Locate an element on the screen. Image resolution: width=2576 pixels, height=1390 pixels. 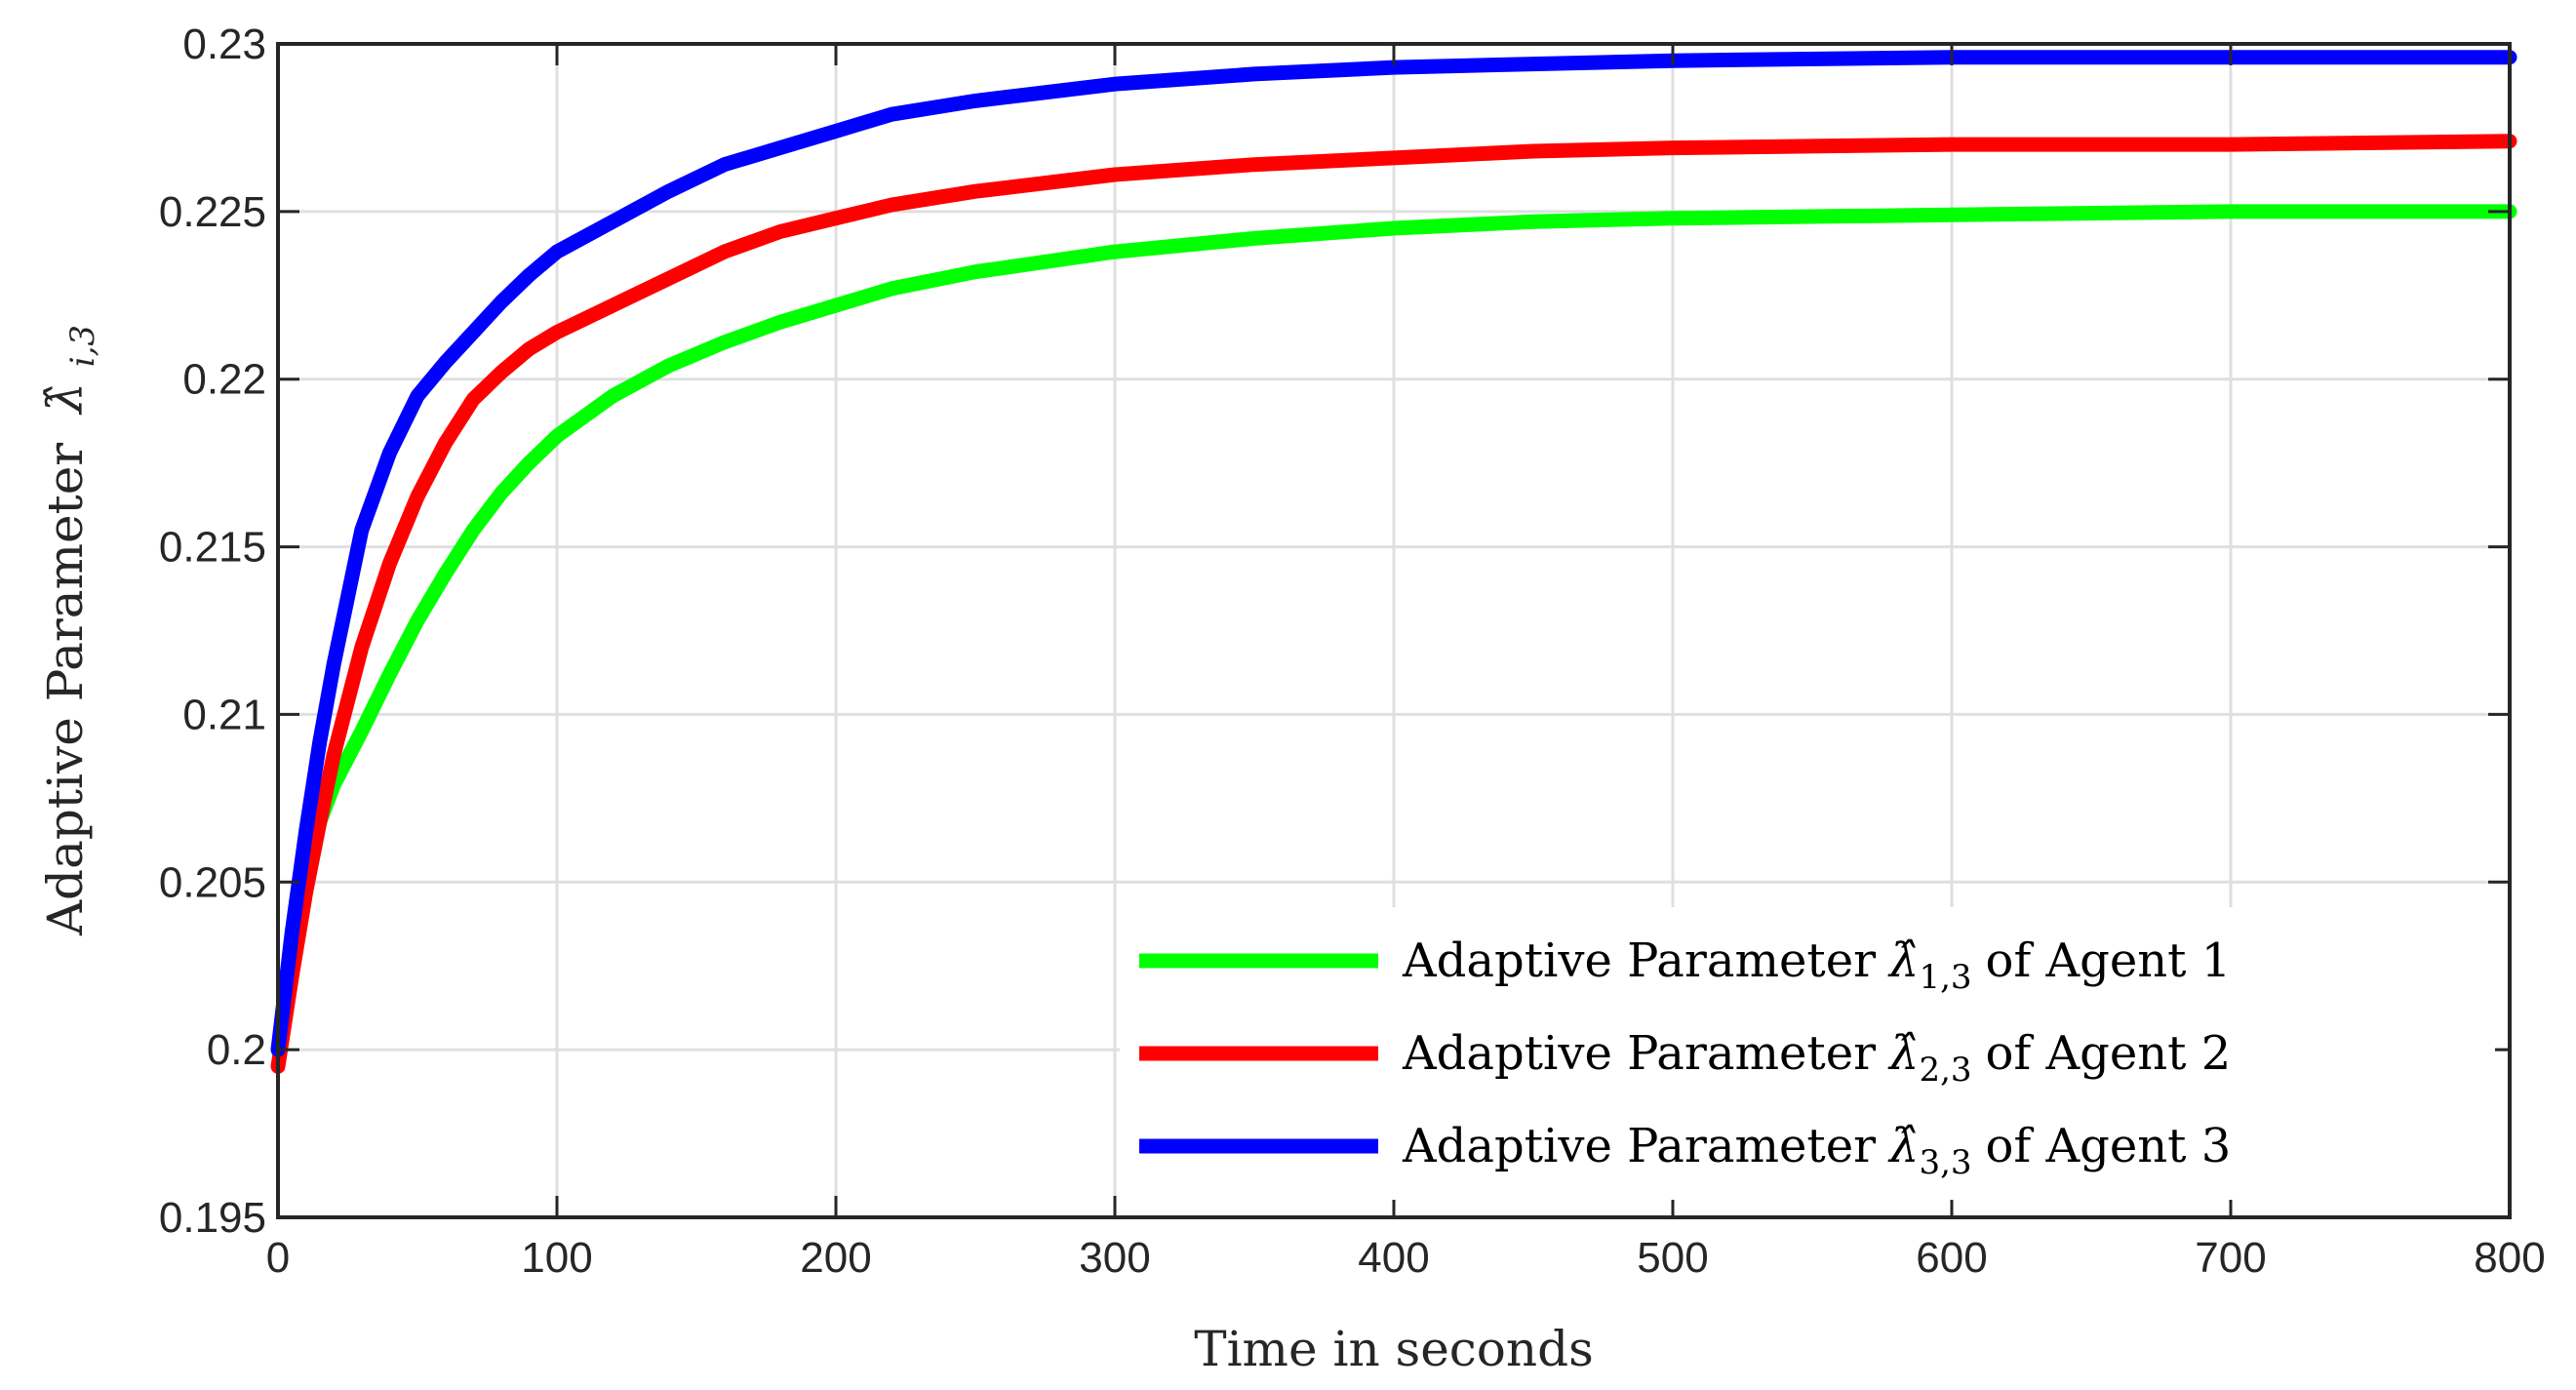
x-tick-label-6: 600 is located at coordinates (1951, 1258).